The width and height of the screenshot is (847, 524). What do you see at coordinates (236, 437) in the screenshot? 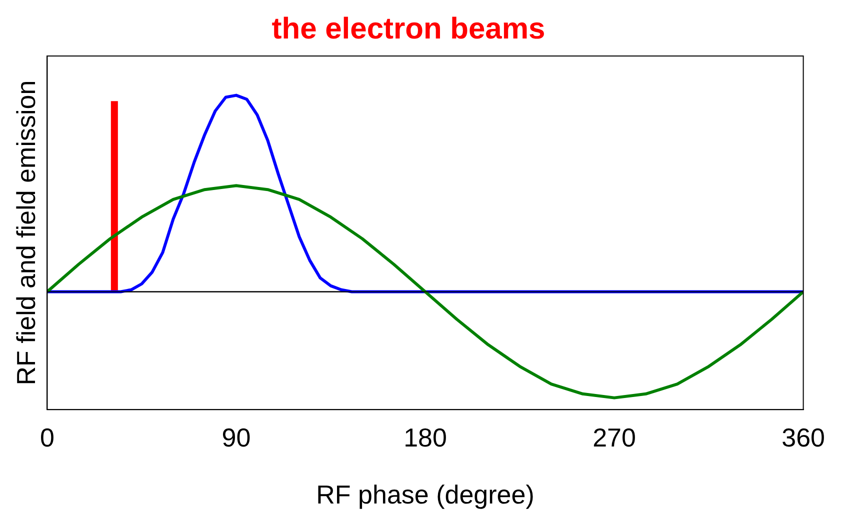
I see `x-tick-label: 90` at bounding box center [236, 437].